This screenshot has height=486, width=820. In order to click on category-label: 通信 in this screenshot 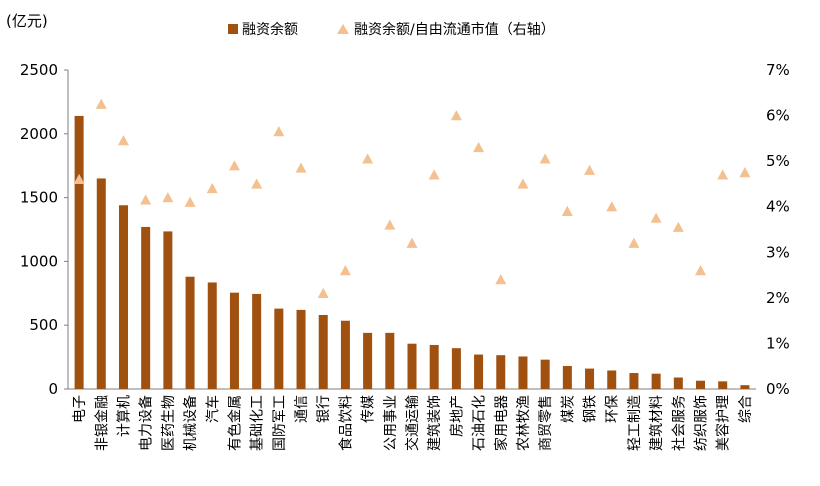, I will do `click(302, 409)`.